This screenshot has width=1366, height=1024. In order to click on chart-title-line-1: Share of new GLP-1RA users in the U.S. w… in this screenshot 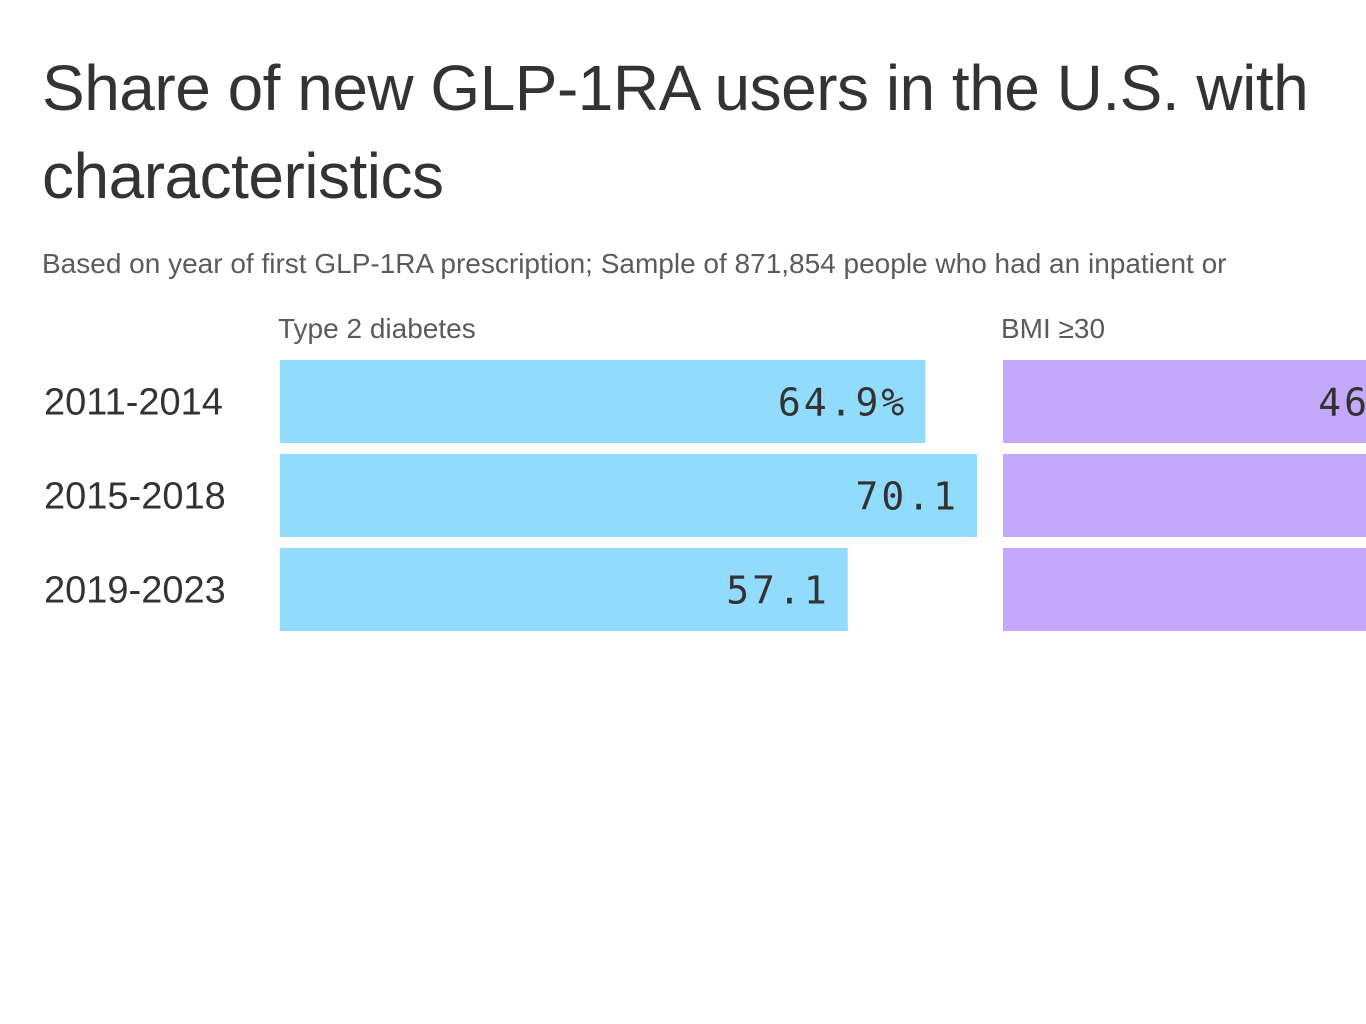, I will do `click(675, 88)`.